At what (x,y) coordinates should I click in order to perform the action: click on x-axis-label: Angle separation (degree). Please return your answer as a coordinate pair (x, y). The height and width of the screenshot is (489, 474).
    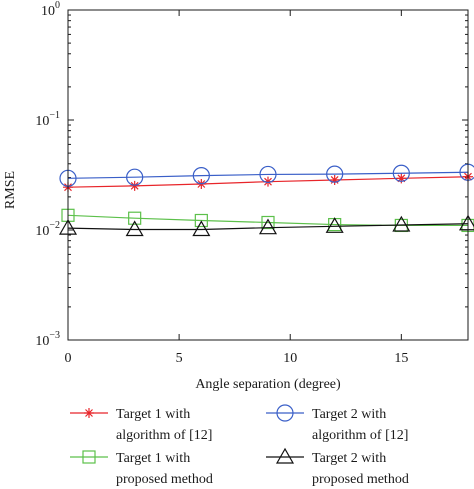
    Looking at the image, I should click on (268, 384).